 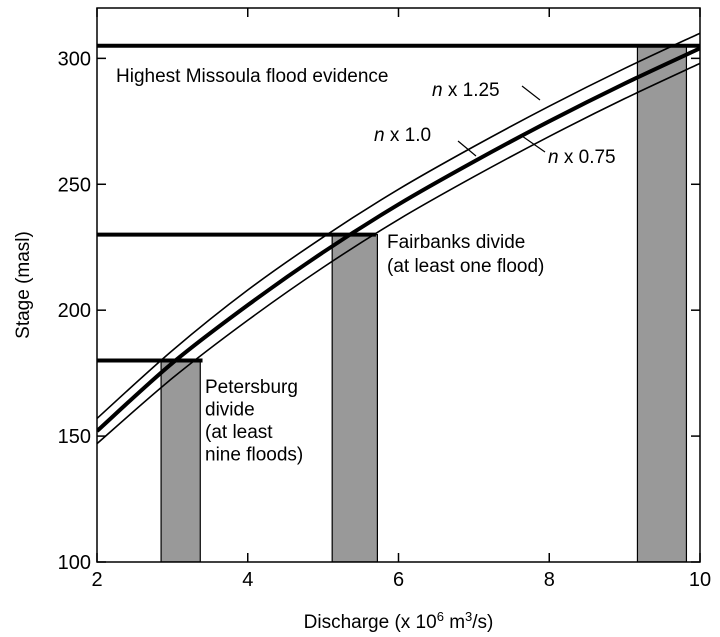 What do you see at coordinates (74, 185) in the screenshot?
I see `y-tick-label-3: 250` at bounding box center [74, 185].